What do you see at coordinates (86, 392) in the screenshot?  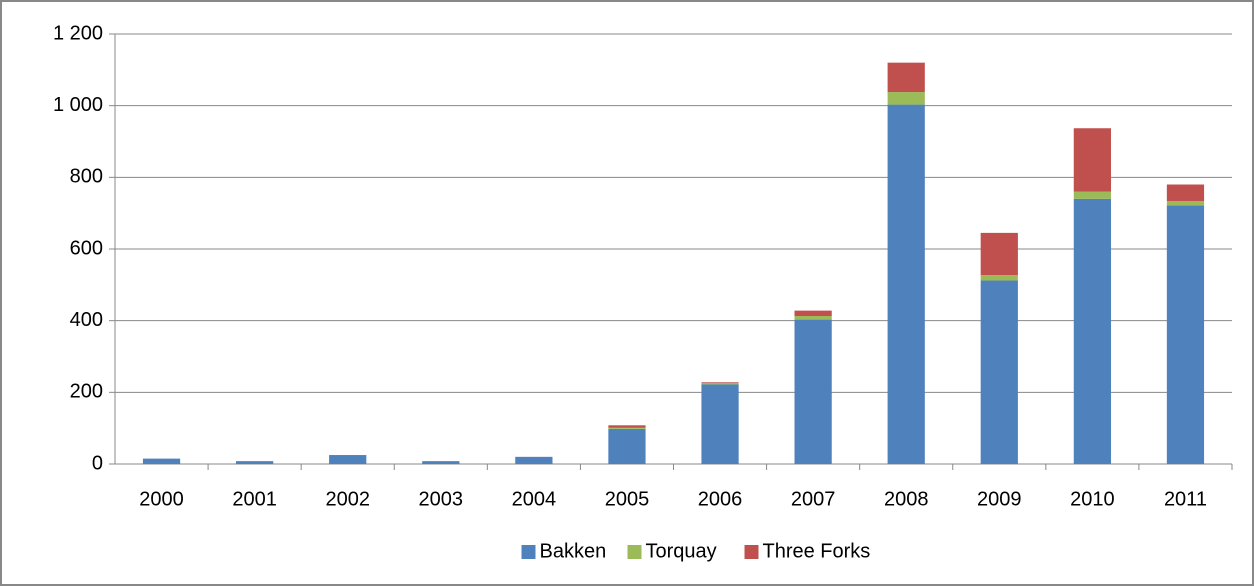 I see `y-tick-label: 200` at bounding box center [86, 392].